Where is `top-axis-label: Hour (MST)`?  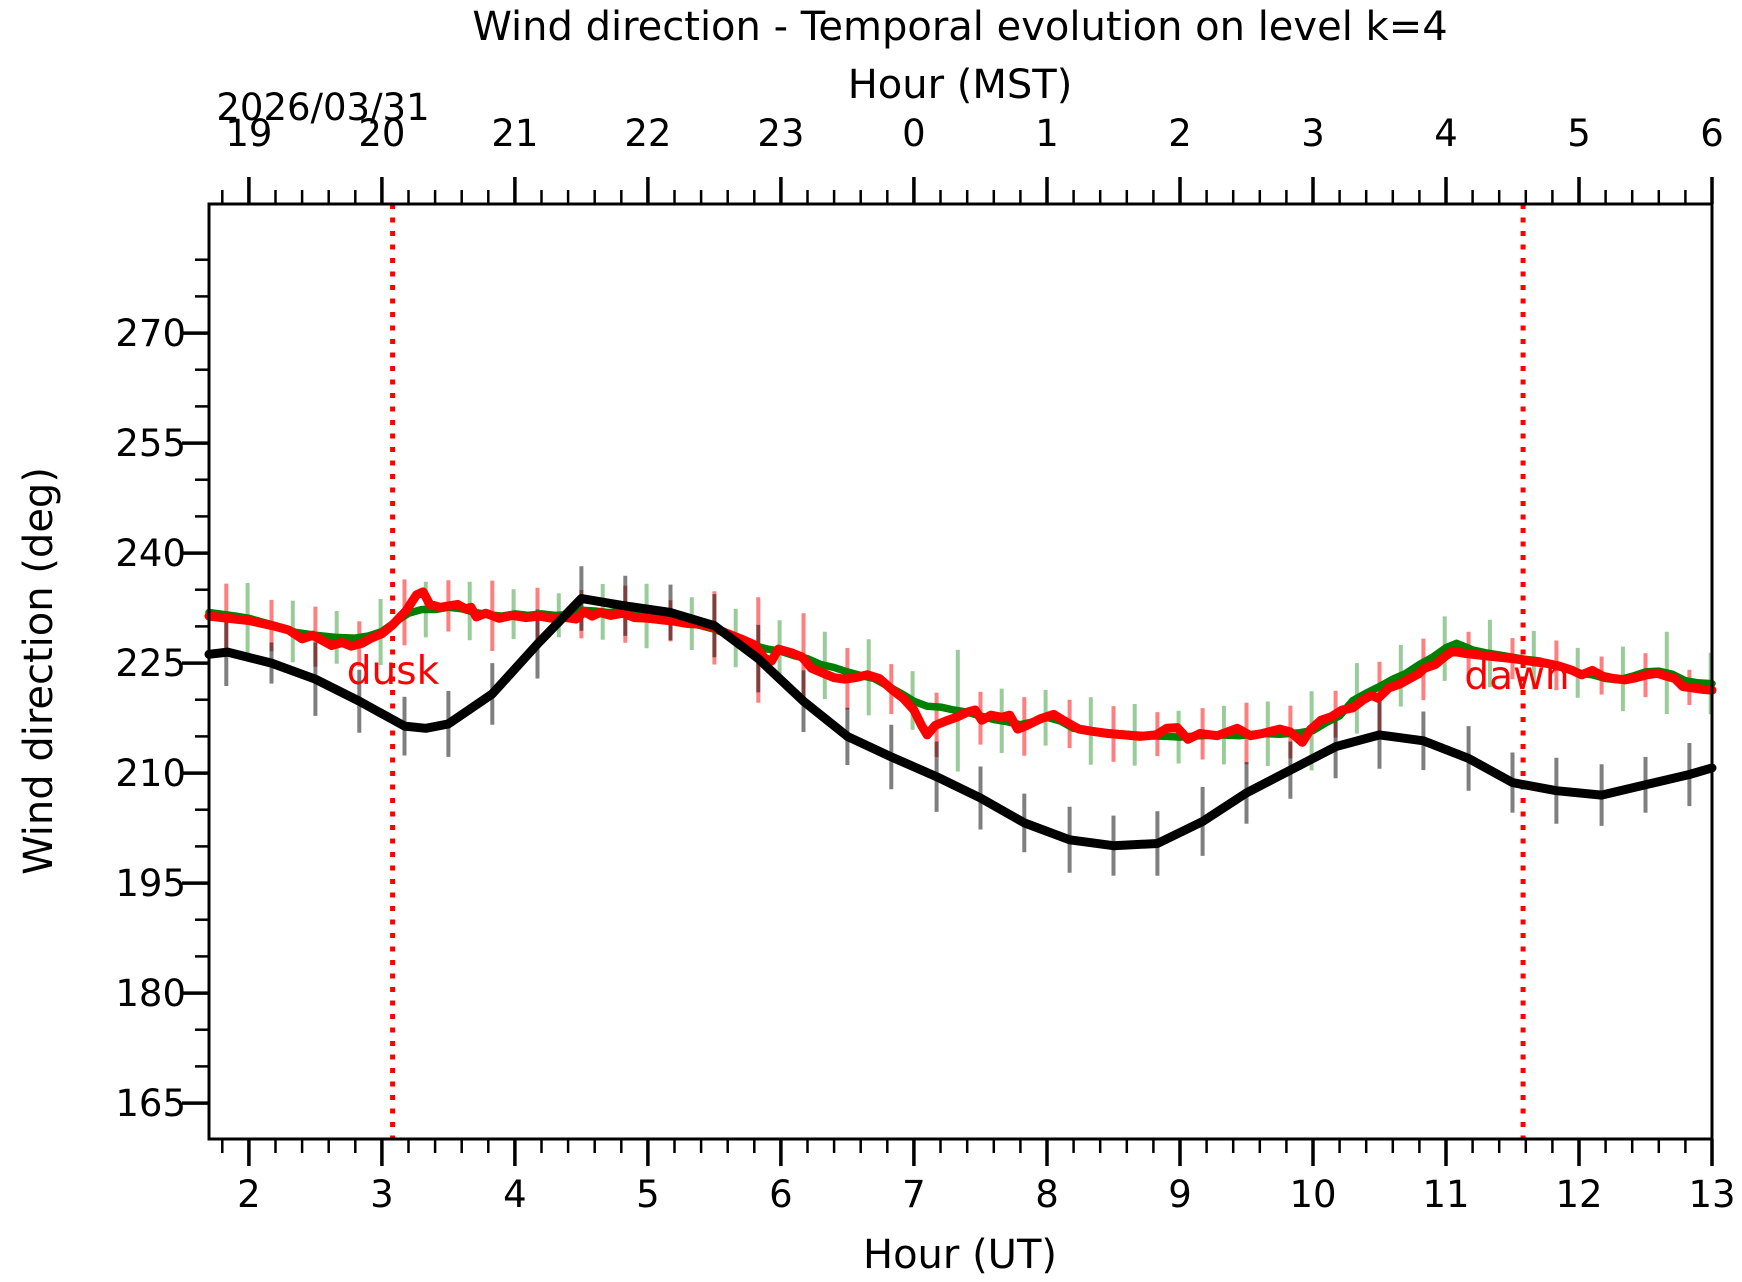 top-axis-label: Hour (MST) is located at coordinates (960, 85).